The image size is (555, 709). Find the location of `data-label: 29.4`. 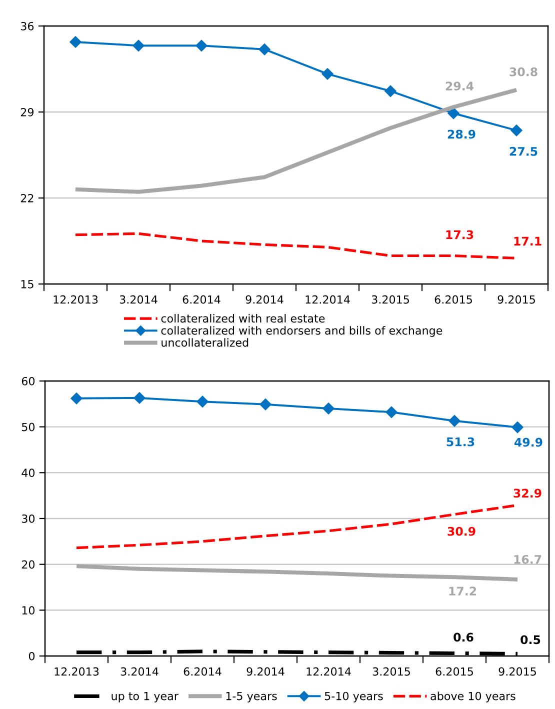

data-label: 29.4 is located at coordinates (460, 86).